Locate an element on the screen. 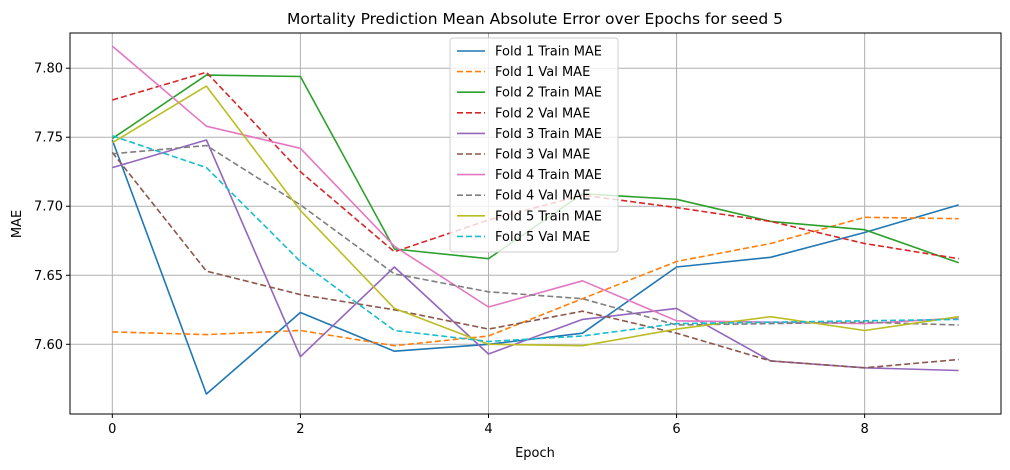 The height and width of the screenshot is (470, 1010). x-axis-label: Epoch is located at coordinates (535, 453).